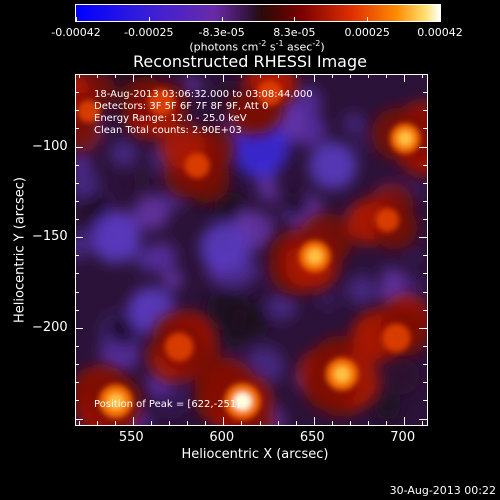 This screenshot has width=500, height=500. I want to click on x-tick-label: 700, so click(403, 437).